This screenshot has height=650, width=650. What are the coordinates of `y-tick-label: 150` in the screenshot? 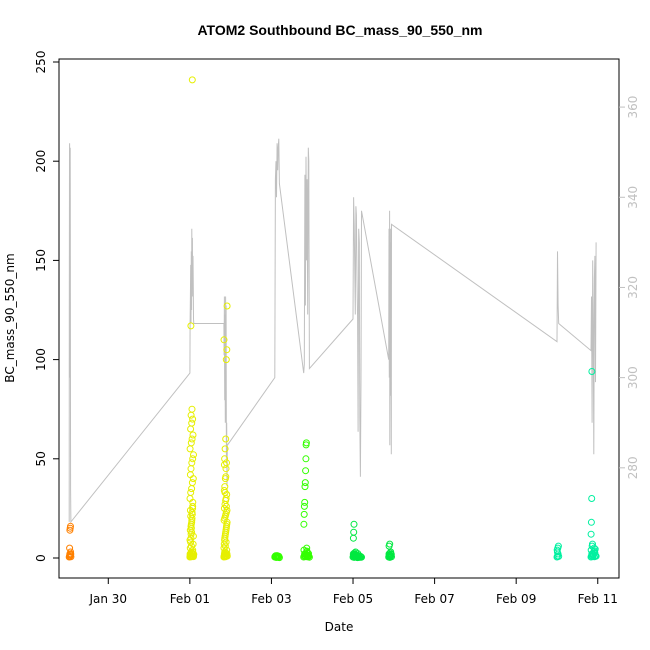 It's located at (41, 260).